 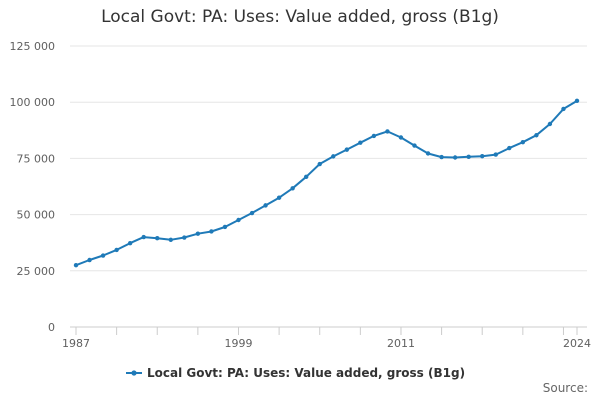 I want to click on x-tick-label: 1999, so click(x=238, y=343).